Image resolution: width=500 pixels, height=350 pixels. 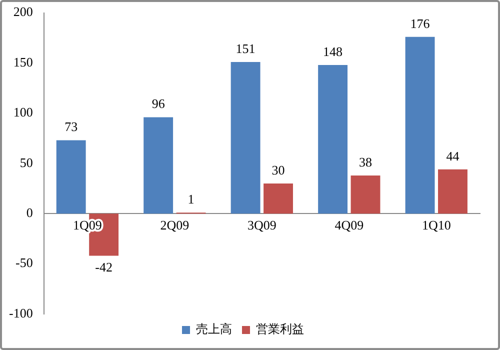 What do you see at coordinates (420, 23) in the screenshot?
I see `data-label: 176` at bounding box center [420, 23].